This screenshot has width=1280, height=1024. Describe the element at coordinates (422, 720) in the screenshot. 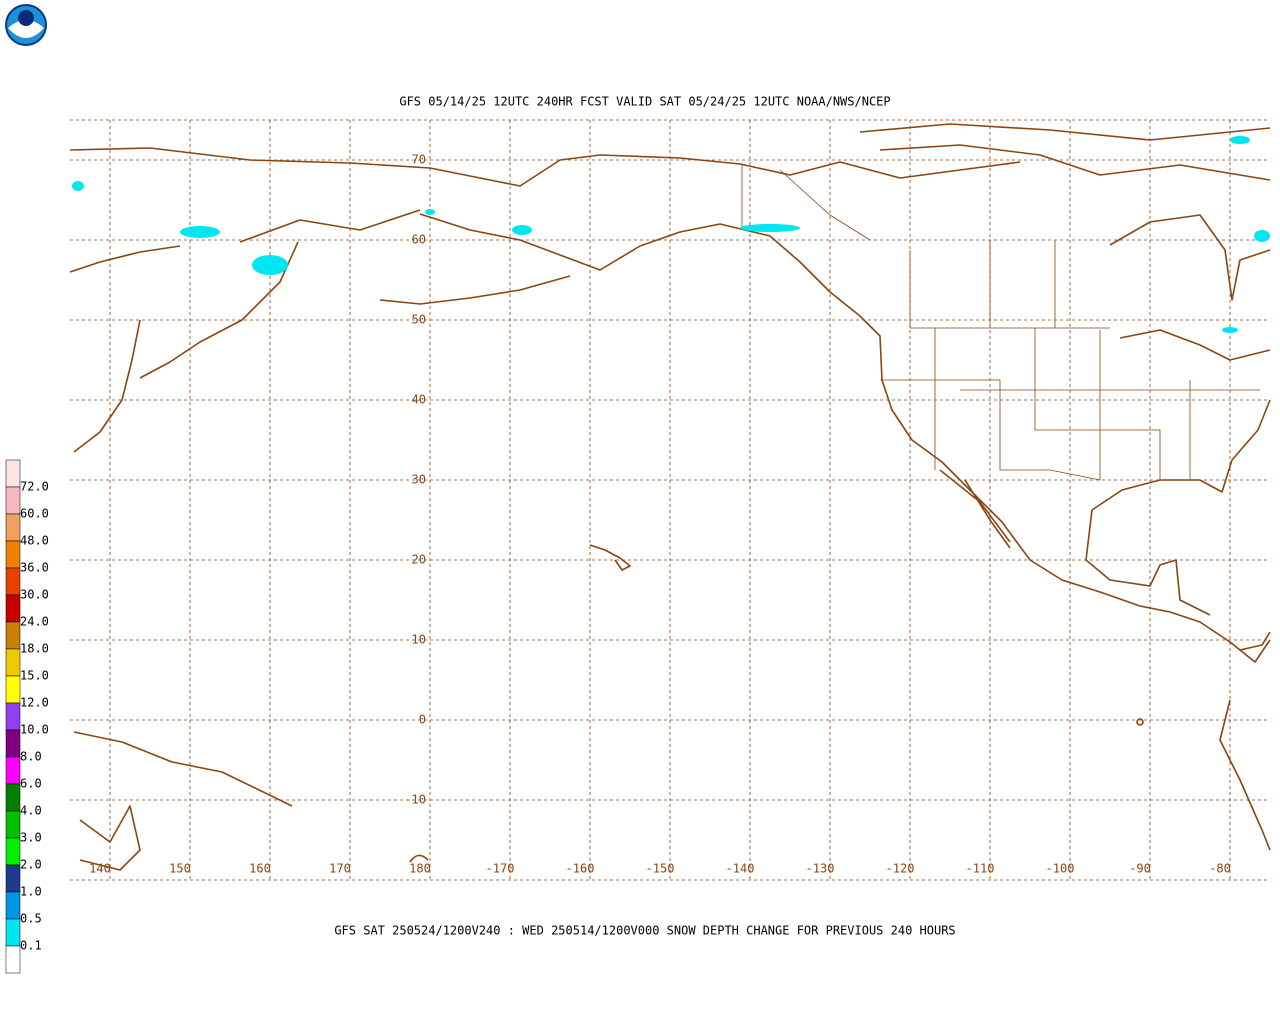

I see `lat-label: 0` at that location.